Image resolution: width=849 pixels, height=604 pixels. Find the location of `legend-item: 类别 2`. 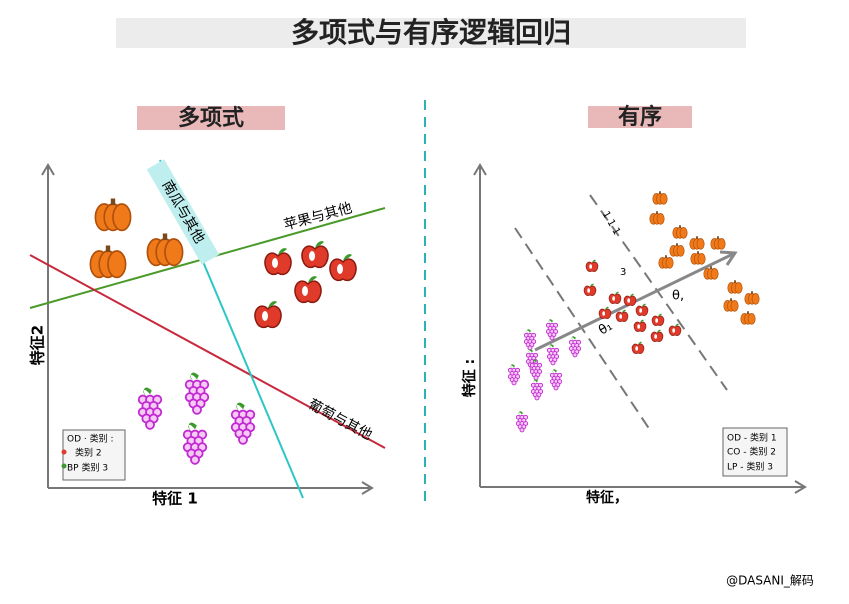

legend-item: 类别 2 is located at coordinates (88, 453).